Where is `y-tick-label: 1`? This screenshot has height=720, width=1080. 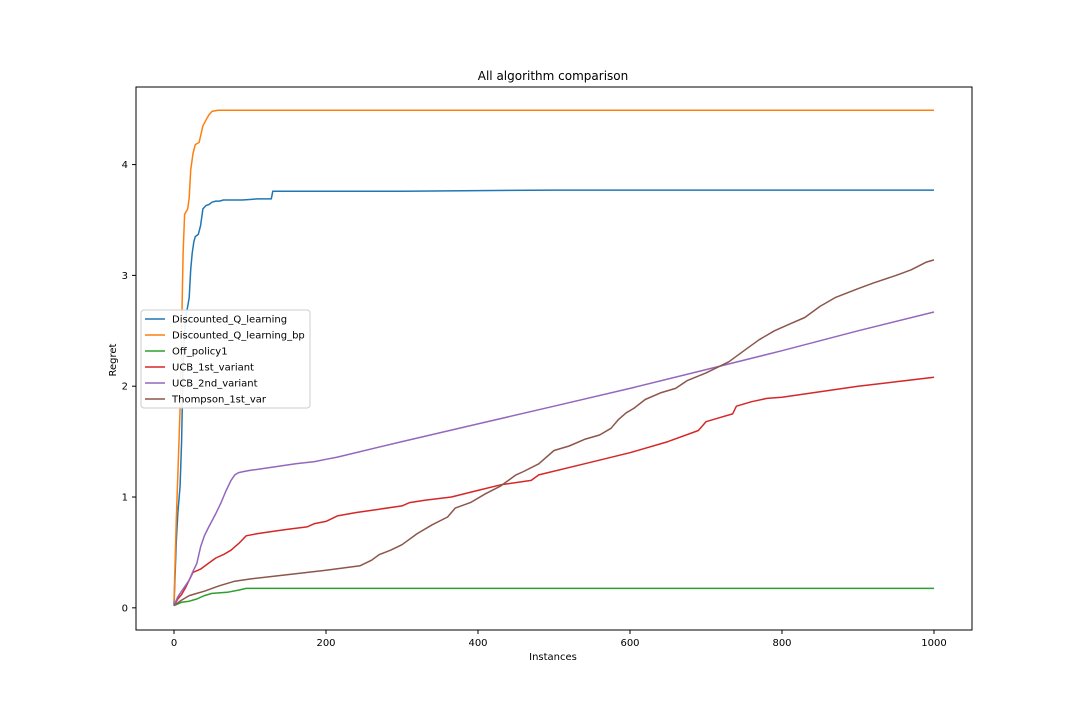 y-tick-label: 1 is located at coordinates (125, 498).